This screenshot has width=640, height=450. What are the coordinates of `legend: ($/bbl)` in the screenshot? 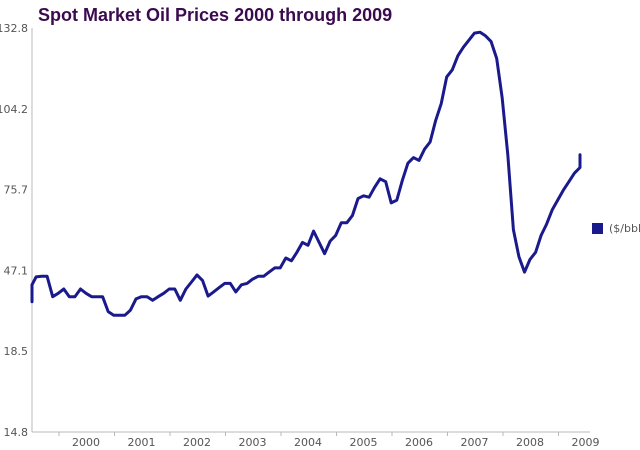 It's located at (616, 228).